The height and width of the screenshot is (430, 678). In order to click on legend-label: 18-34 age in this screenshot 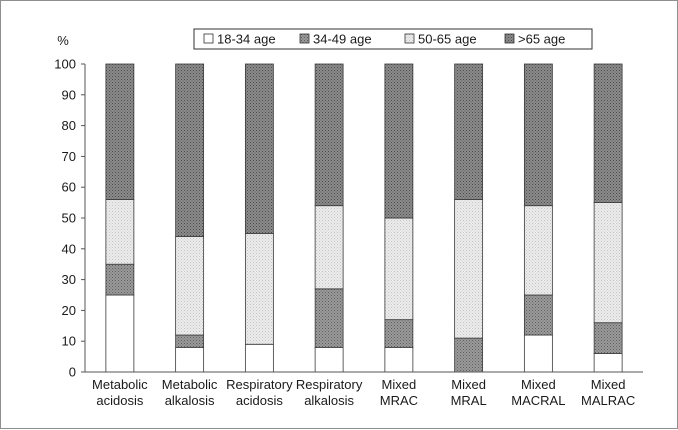, I will do `click(246, 39)`.